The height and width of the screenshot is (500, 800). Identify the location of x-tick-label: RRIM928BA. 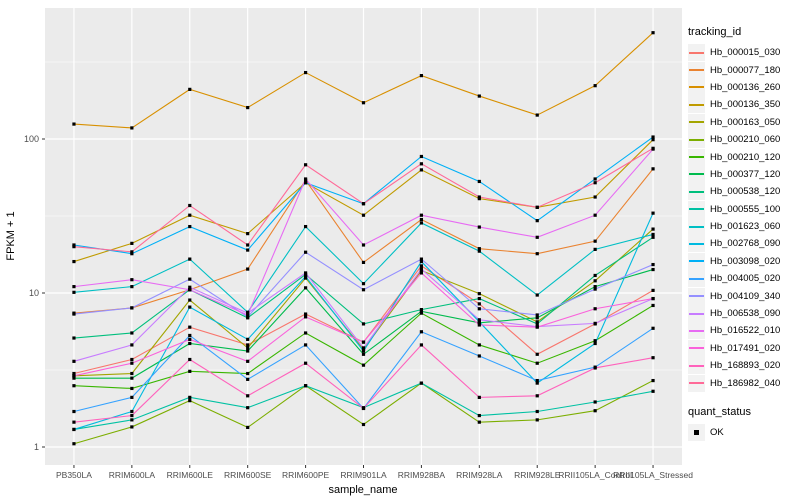
(422, 475).